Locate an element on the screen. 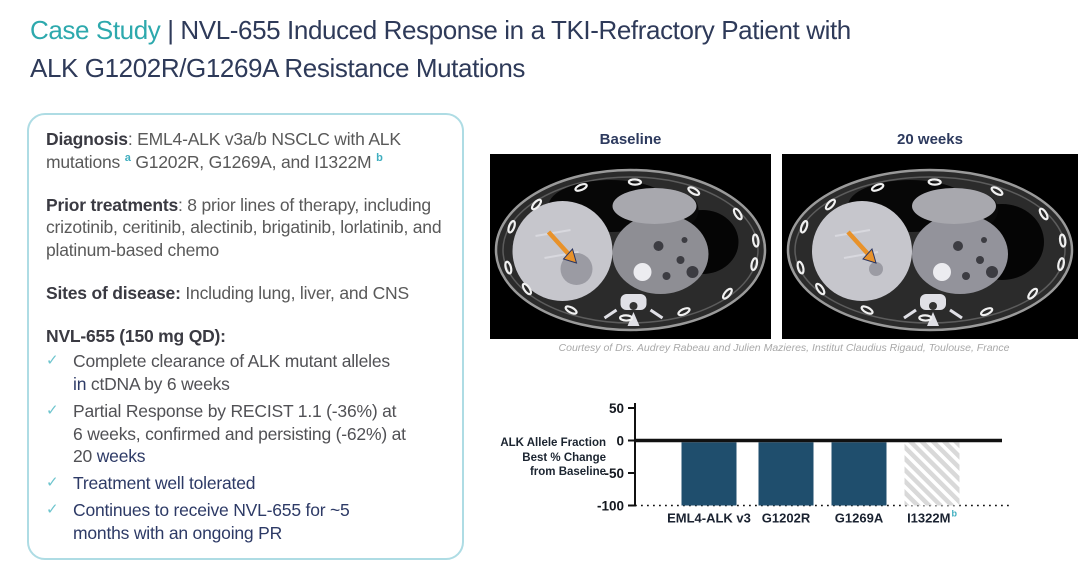 Image resolution: width=1080 pixels, height=568 pixels. alk-allele-fraction-chart: 50 0 -50 -100 EML4-ALK v3 G1202R G1269A I1322Mb is located at coordinates (804, 463).